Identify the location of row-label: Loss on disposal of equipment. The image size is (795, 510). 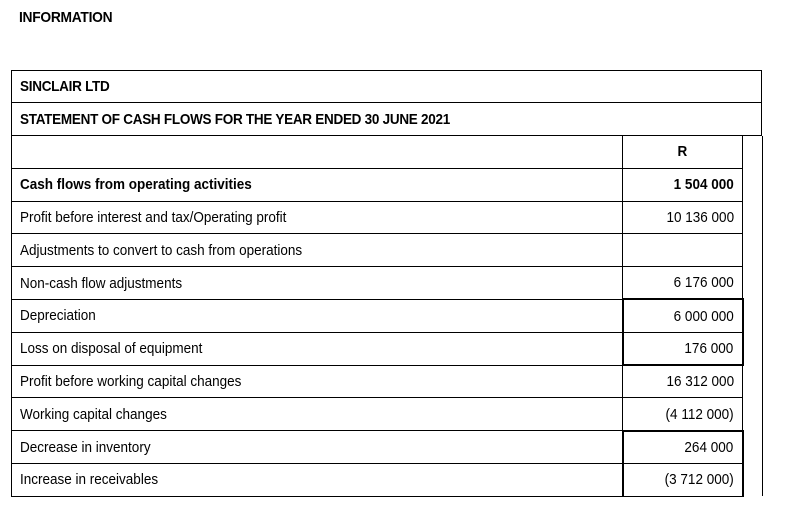
(317, 348).